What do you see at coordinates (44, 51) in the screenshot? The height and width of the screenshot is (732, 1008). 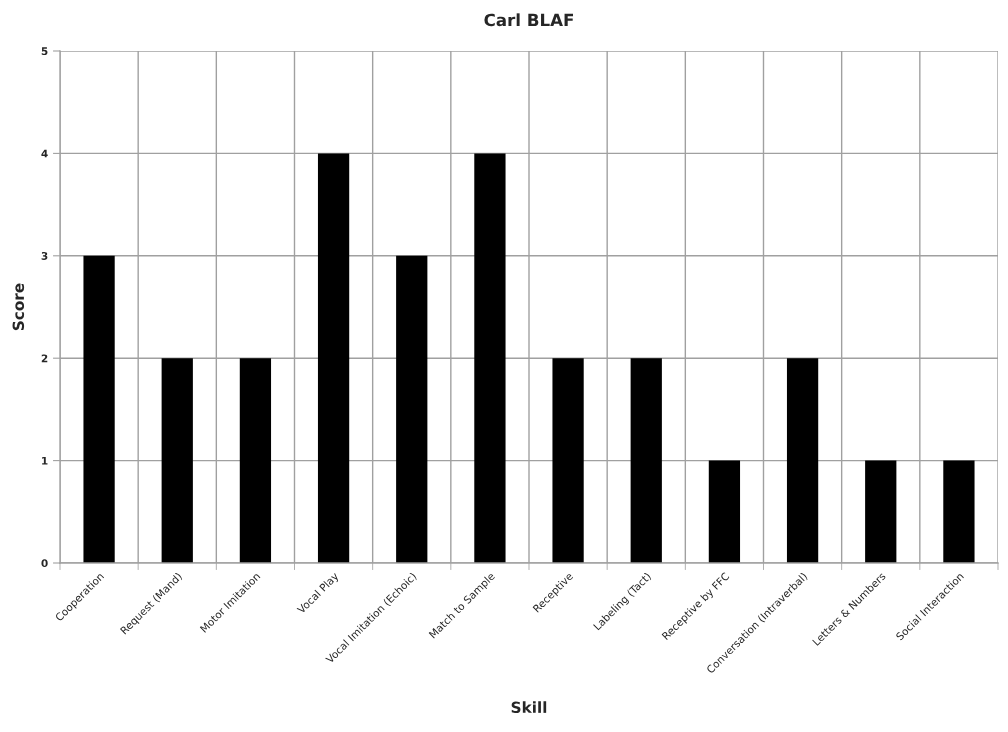 I see `y-tick-label: 5` at bounding box center [44, 51].